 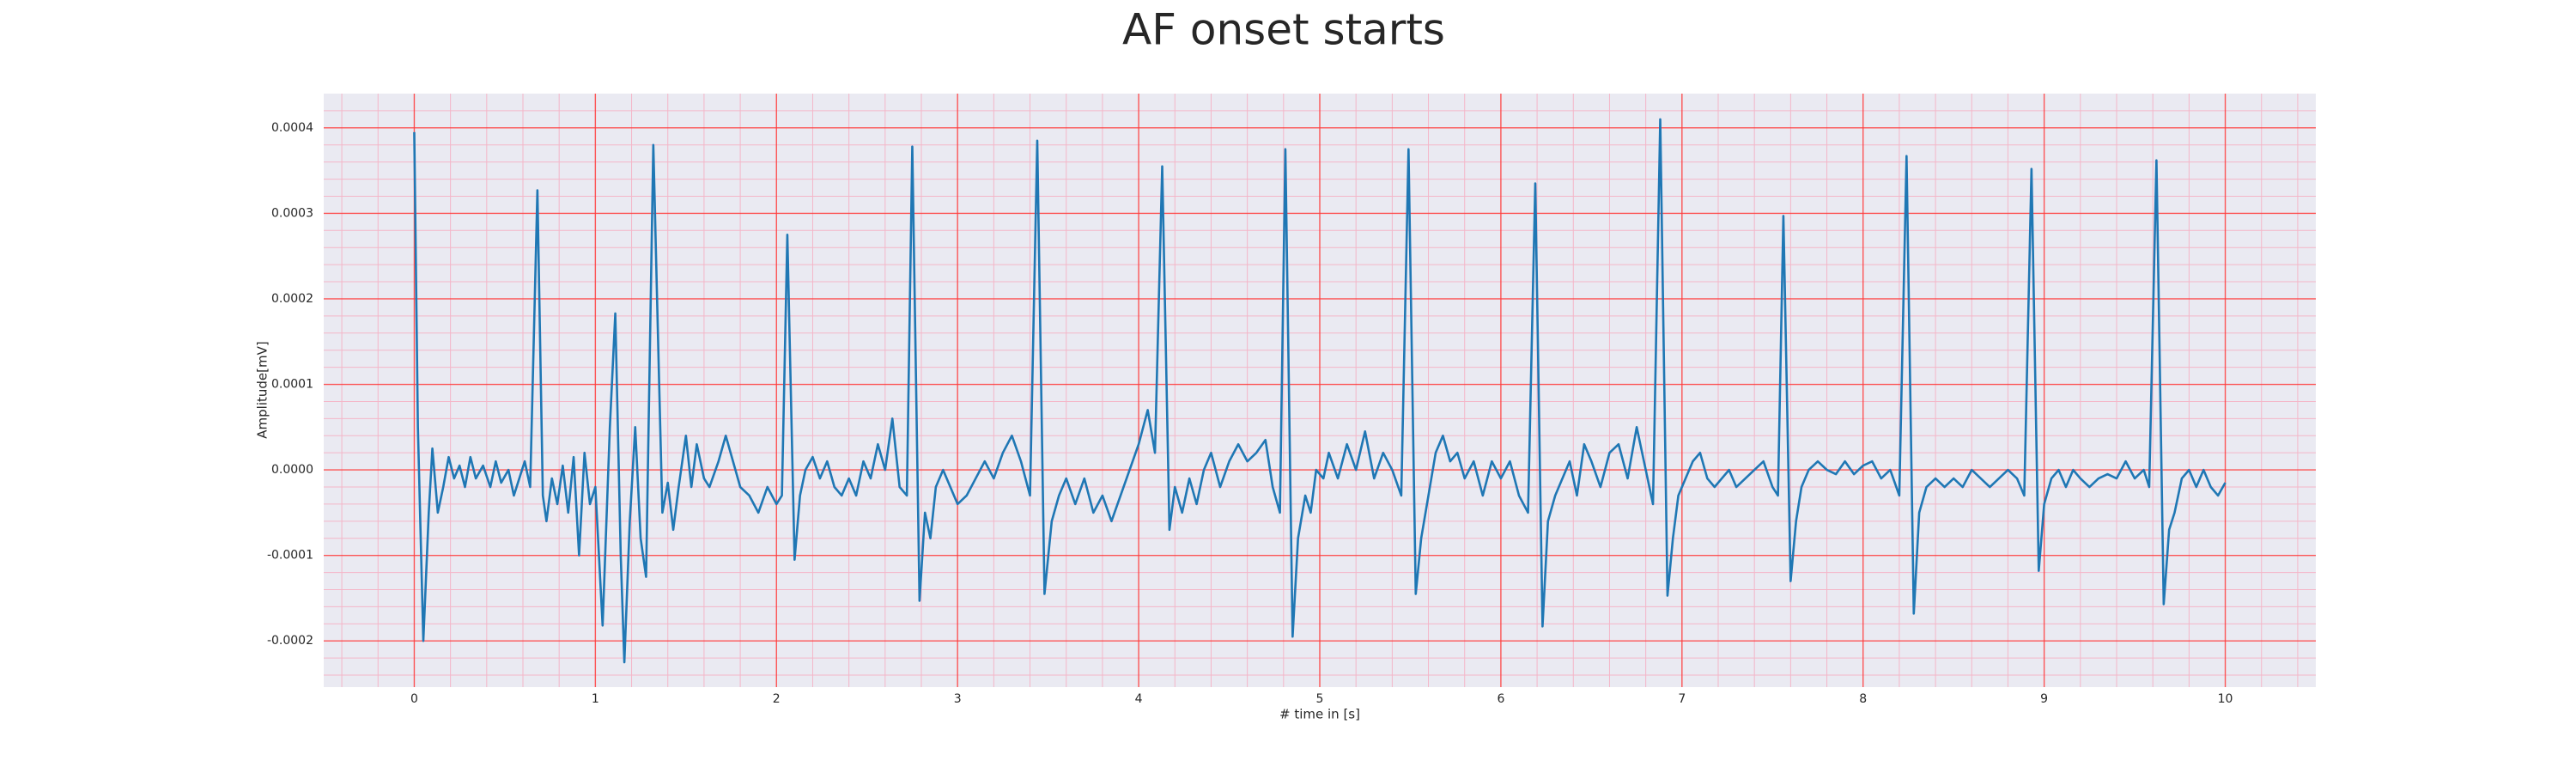 What do you see at coordinates (292, 128) in the screenshot?
I see `y-tick-label: 0.0004` at bounding box center [292, 128].